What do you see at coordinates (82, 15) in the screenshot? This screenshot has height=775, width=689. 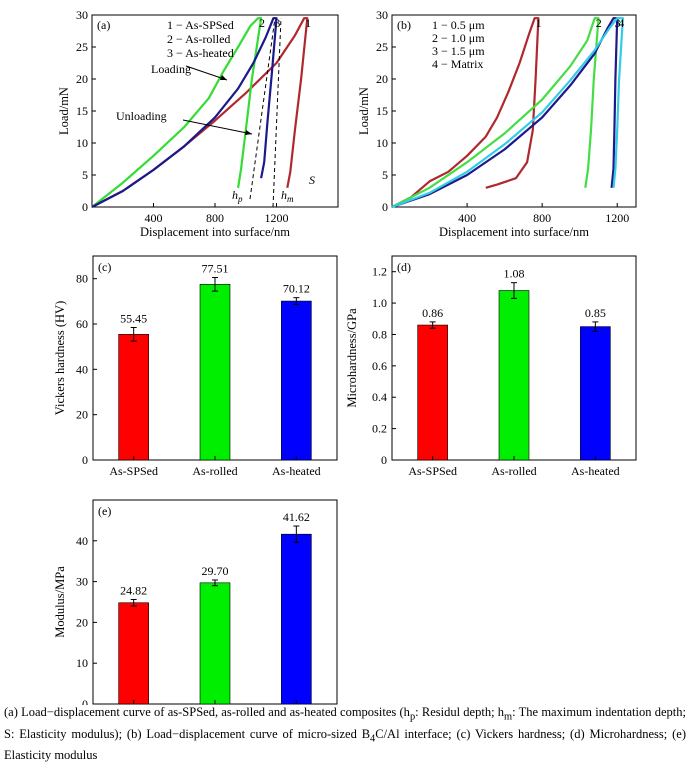 I see `panel-a-ytick-label-6: 30` at bounding box center [82, 15].